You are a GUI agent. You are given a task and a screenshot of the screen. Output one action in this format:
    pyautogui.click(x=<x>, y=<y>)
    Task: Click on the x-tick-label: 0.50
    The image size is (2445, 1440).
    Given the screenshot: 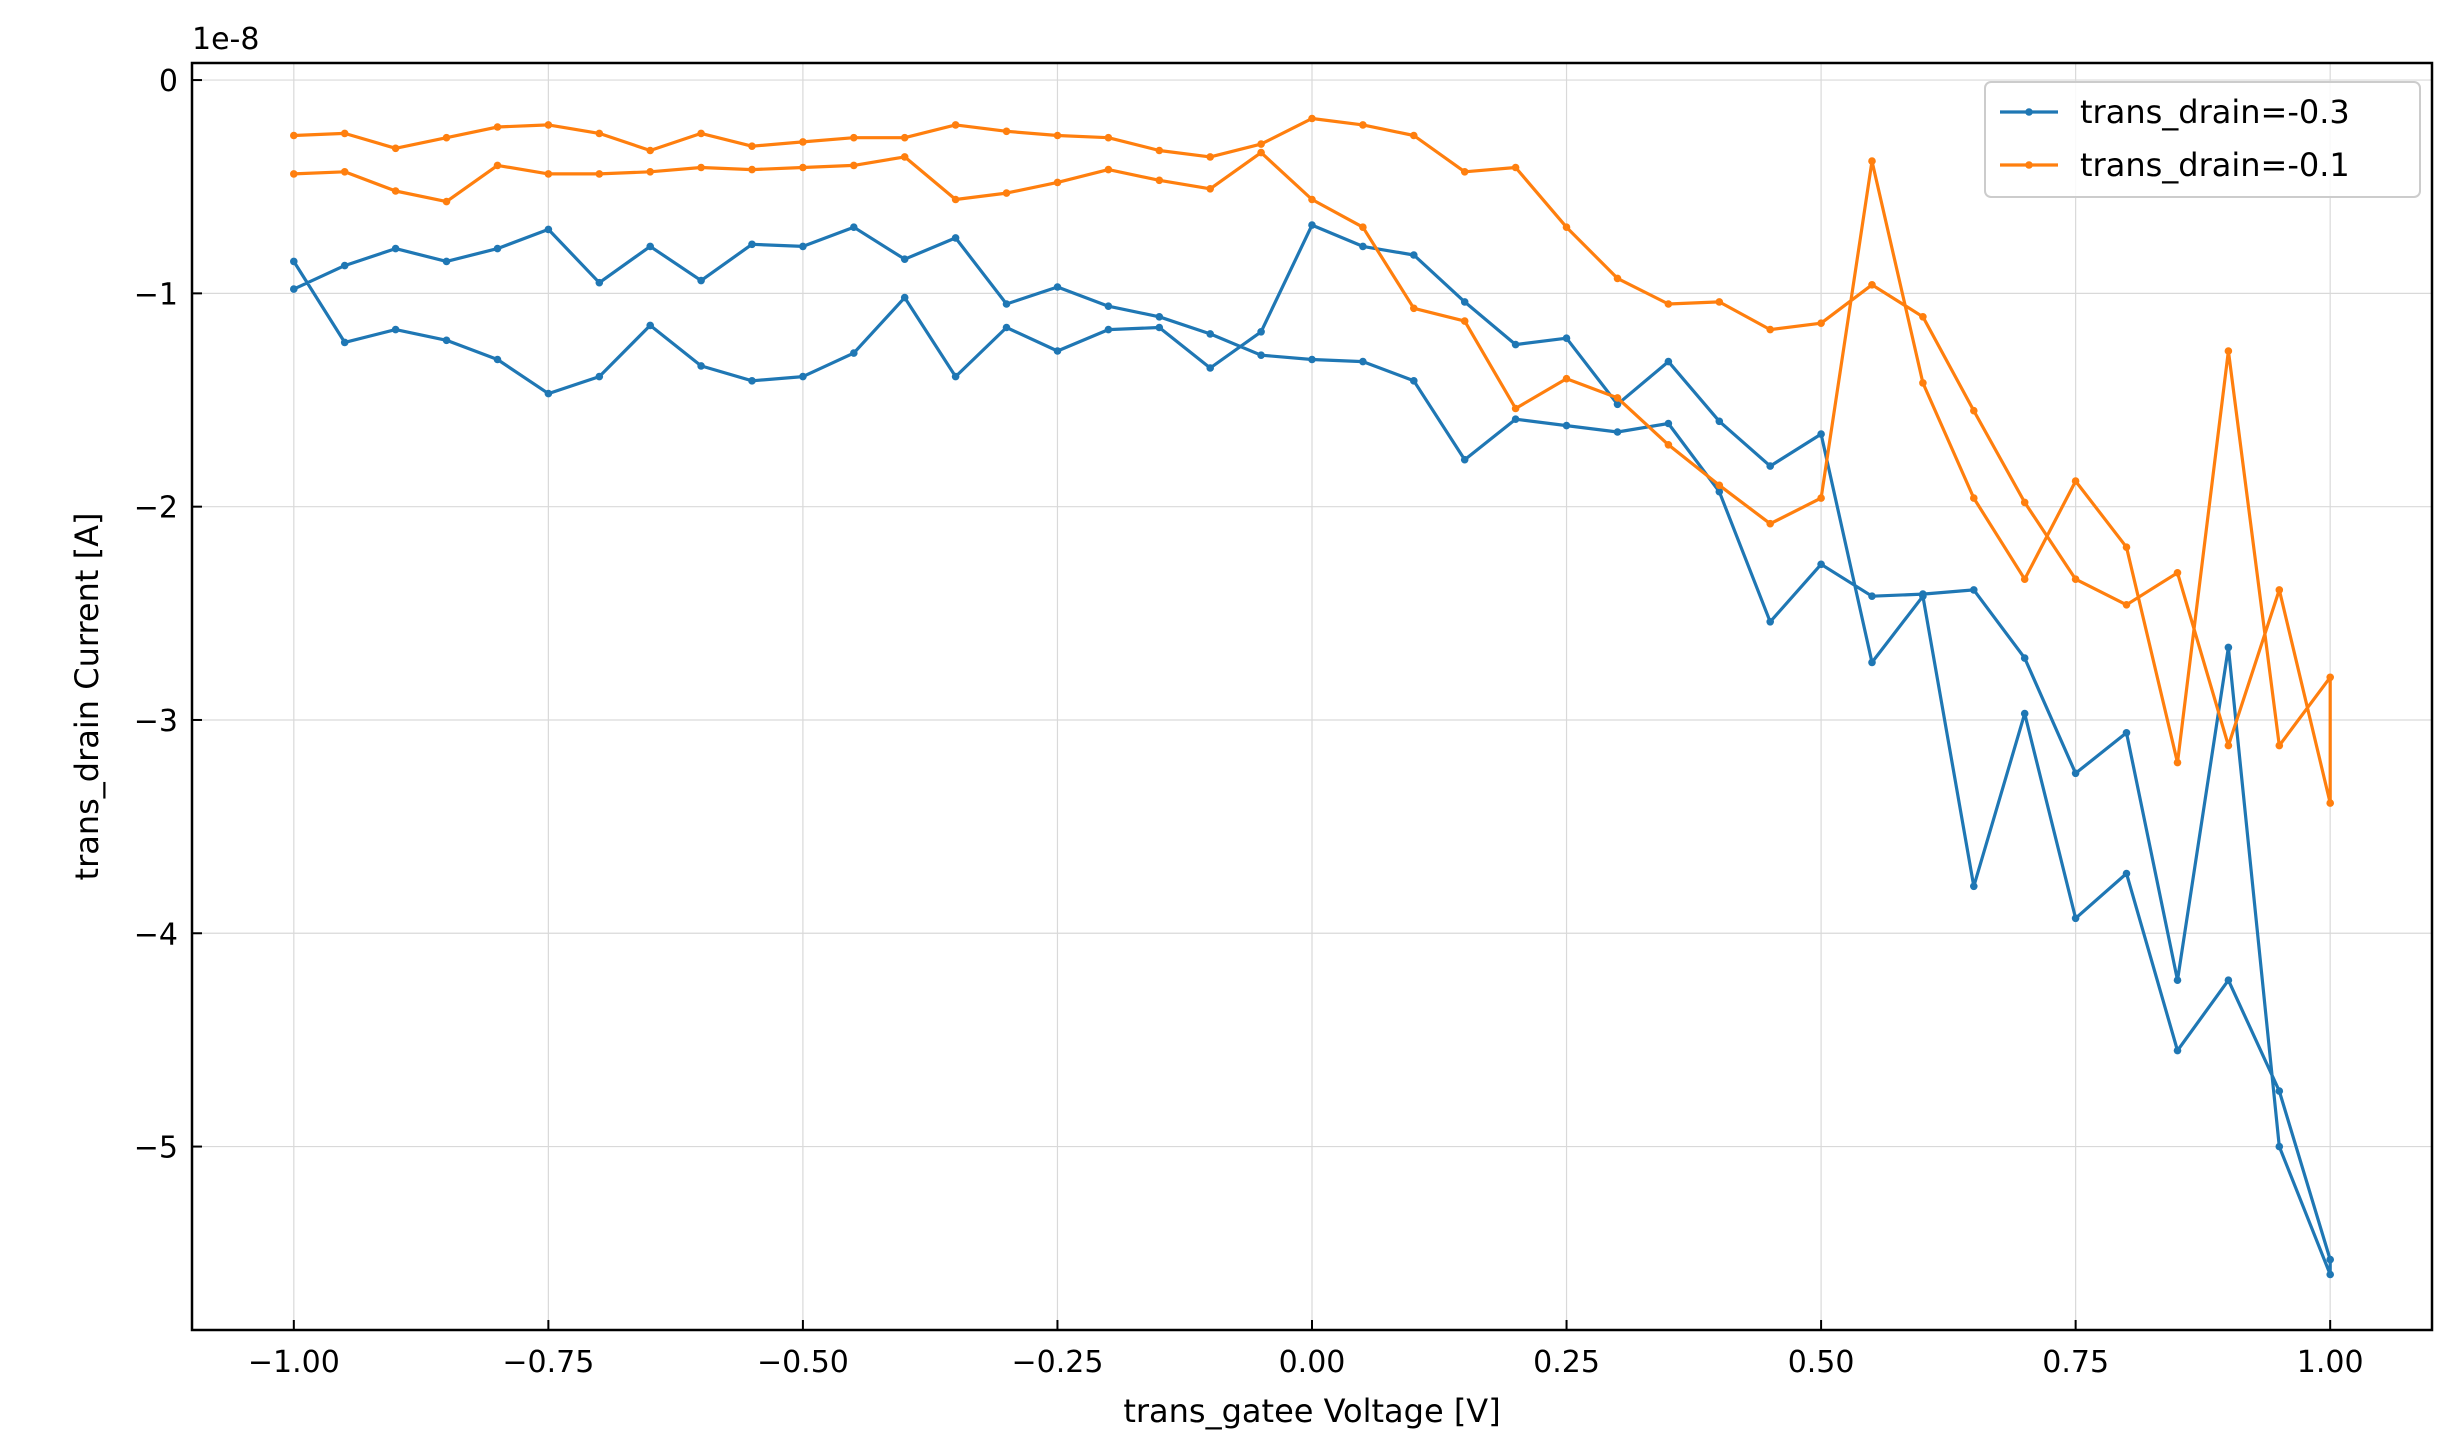 What is the action you would take?
    pyautogui.click(x=1821, y=1362)
    